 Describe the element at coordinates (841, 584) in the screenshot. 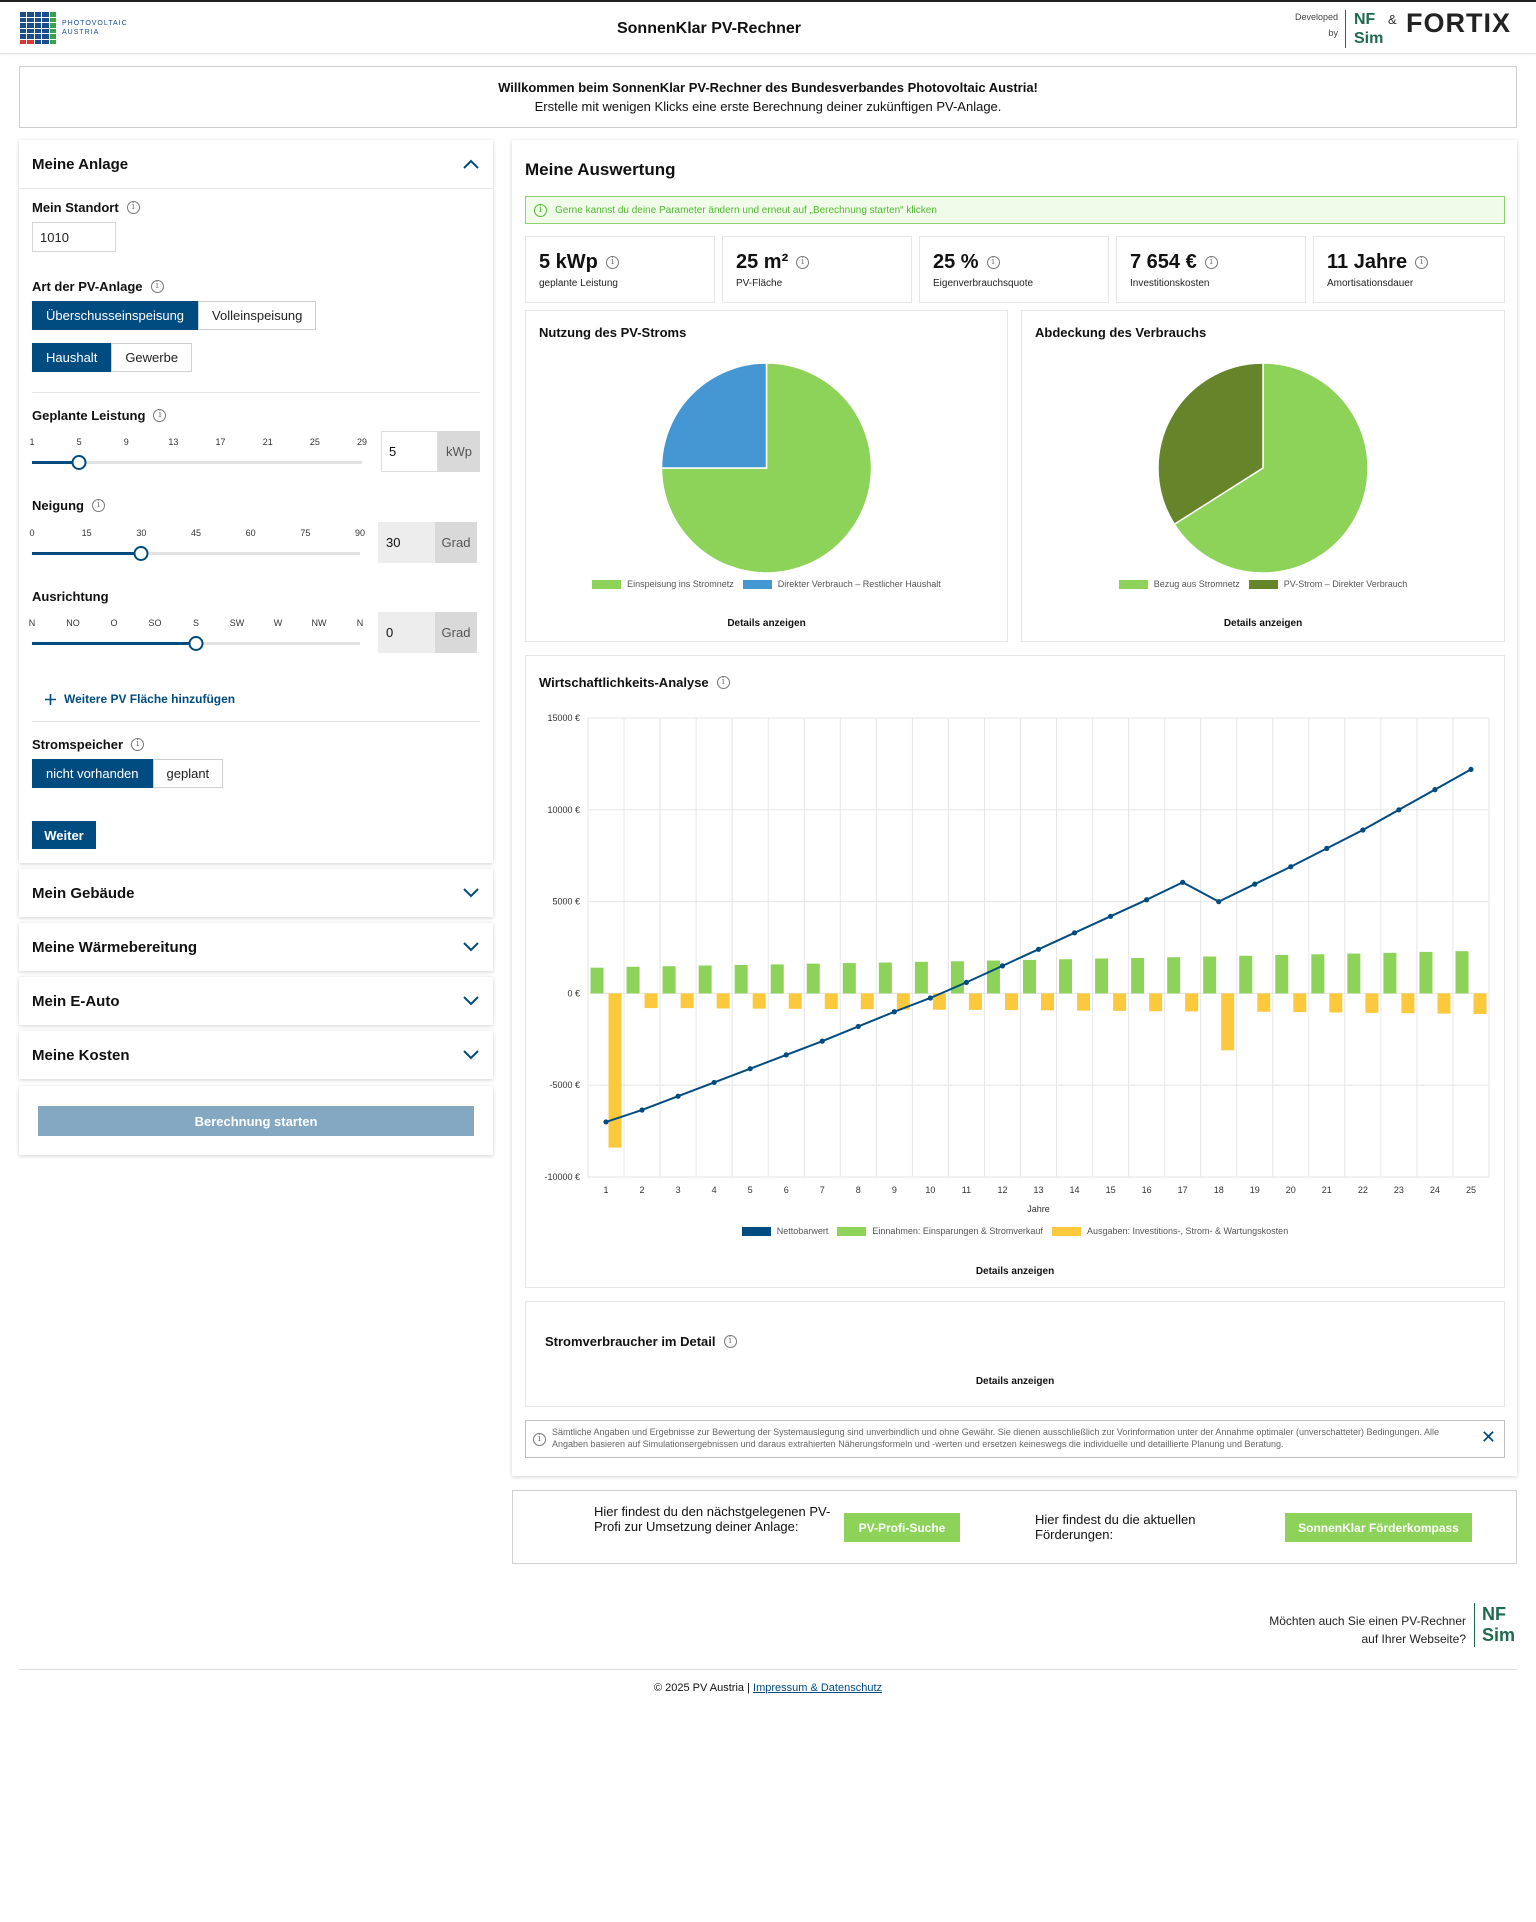

I see `legend-item: Direkter Verbrauch – Restlicher Haushalt` at that location.